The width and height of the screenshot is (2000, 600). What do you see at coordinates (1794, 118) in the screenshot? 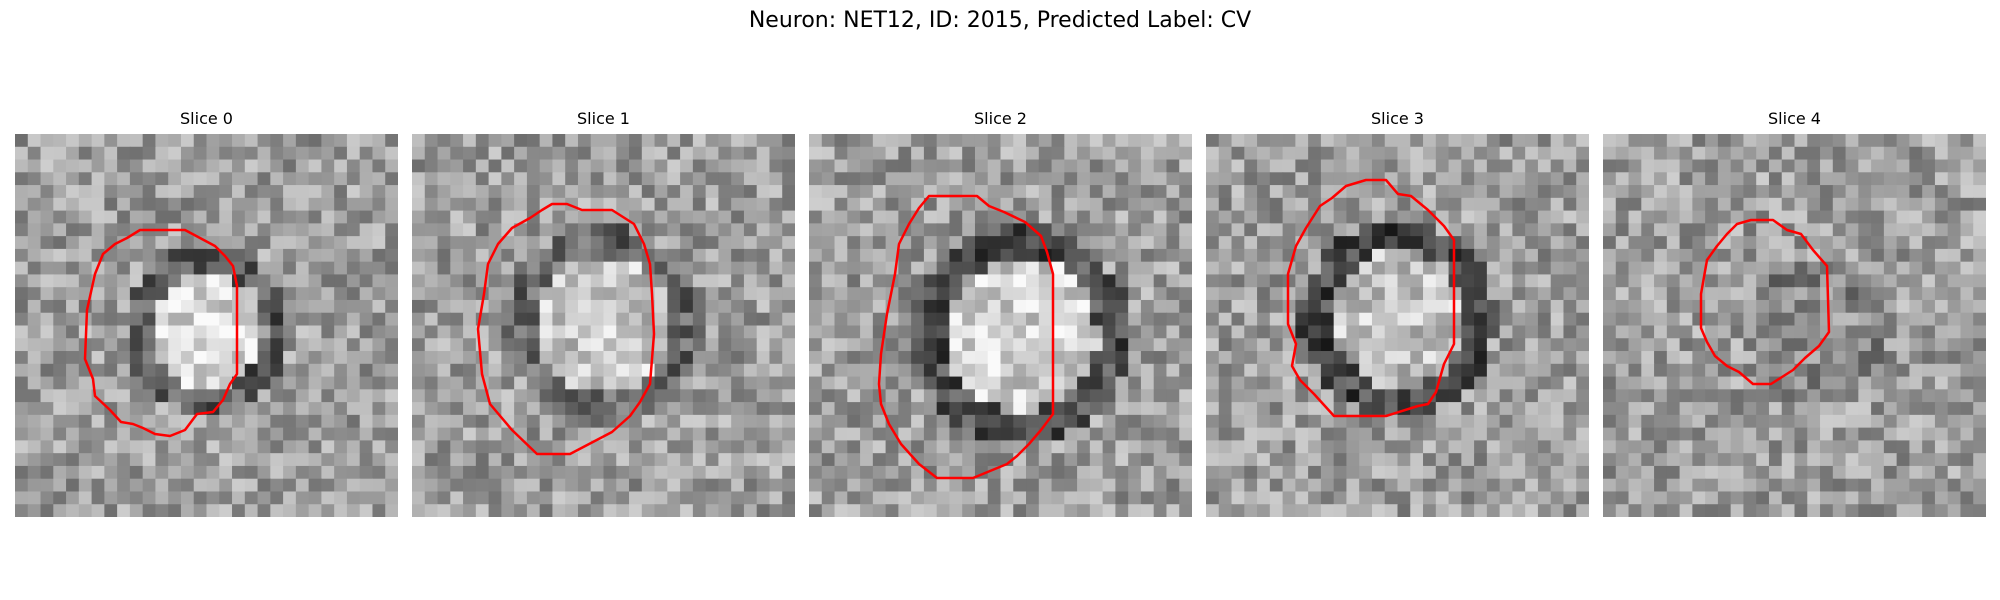
I see `slice-title-4: Slice 4` at bounding box center [1794, 118].